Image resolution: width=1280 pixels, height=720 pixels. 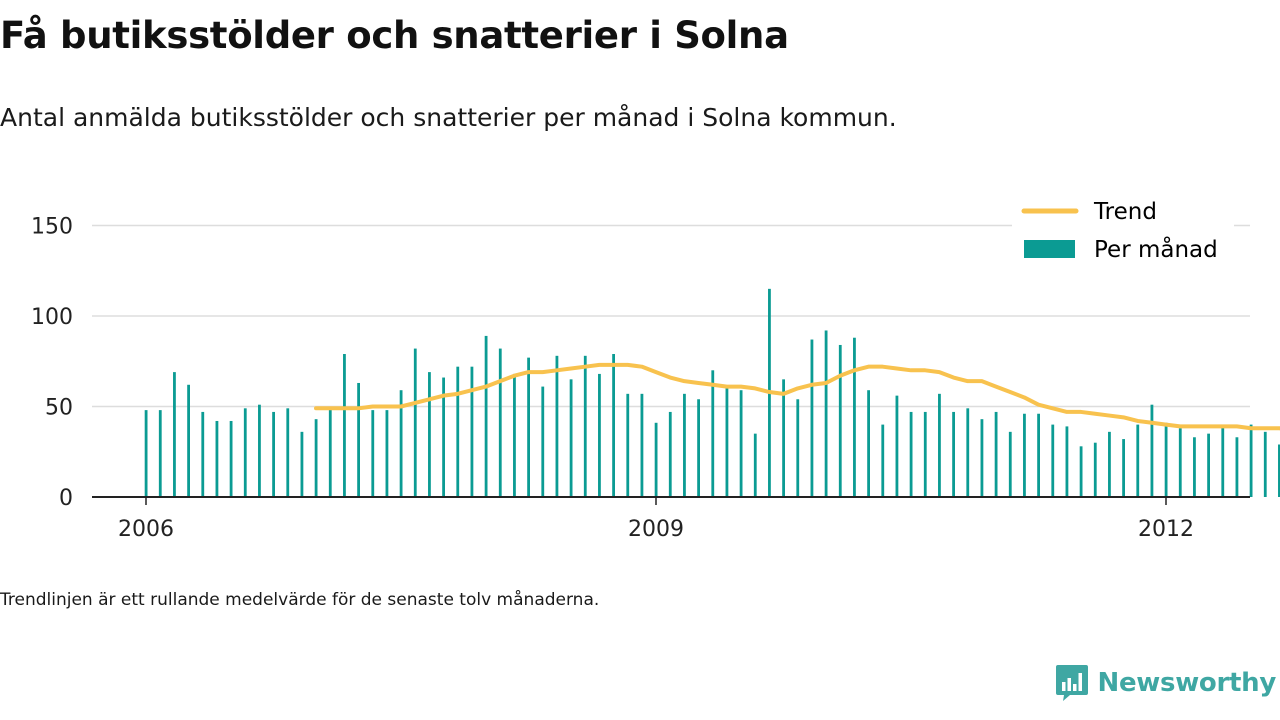 I want to click on trend-line, so click(x=797, y=396).